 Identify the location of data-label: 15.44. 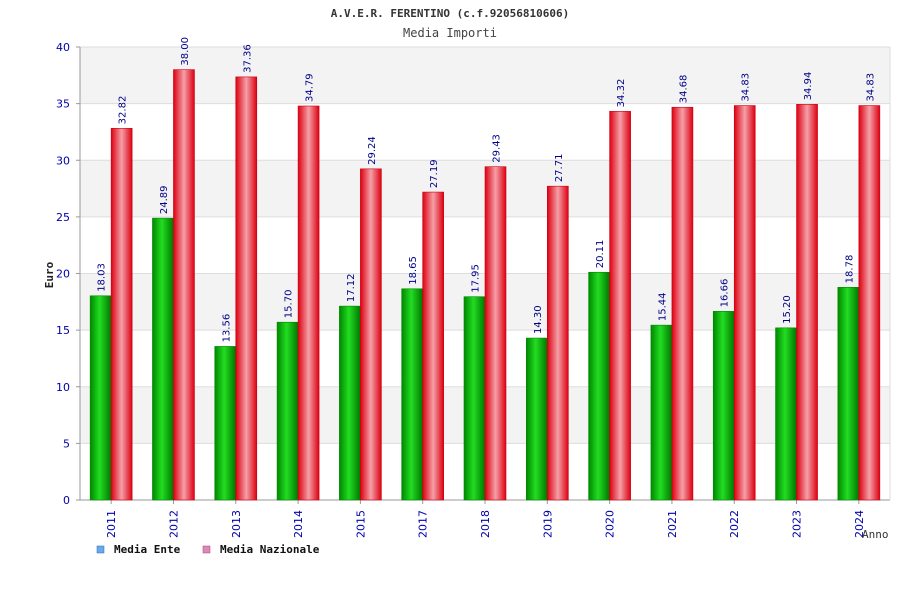
(662, 307).